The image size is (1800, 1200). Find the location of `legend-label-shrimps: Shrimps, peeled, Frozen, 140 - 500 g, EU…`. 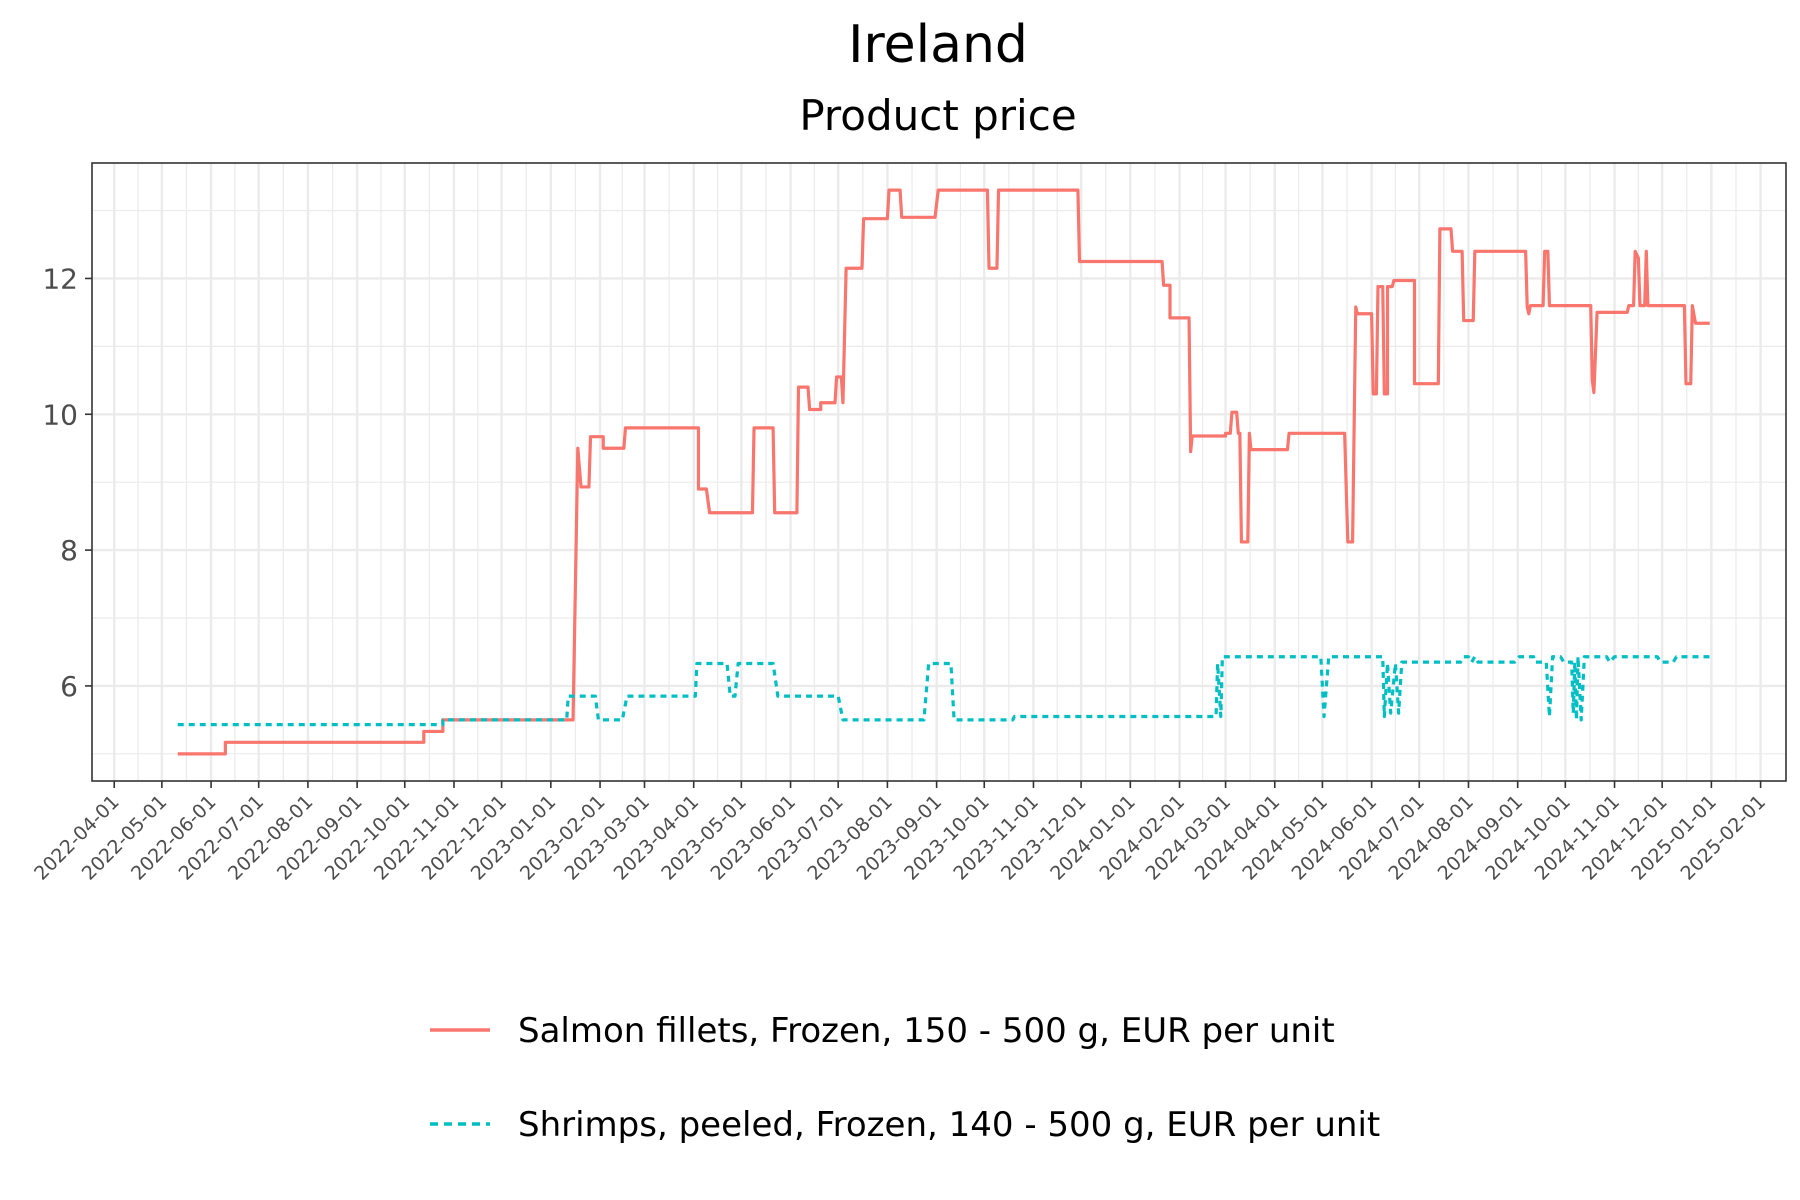

legend-label-shrimps: Shrimps, peeled, Frozen, 140 - 500 g, EU… is located at coordinates (949, 1125).